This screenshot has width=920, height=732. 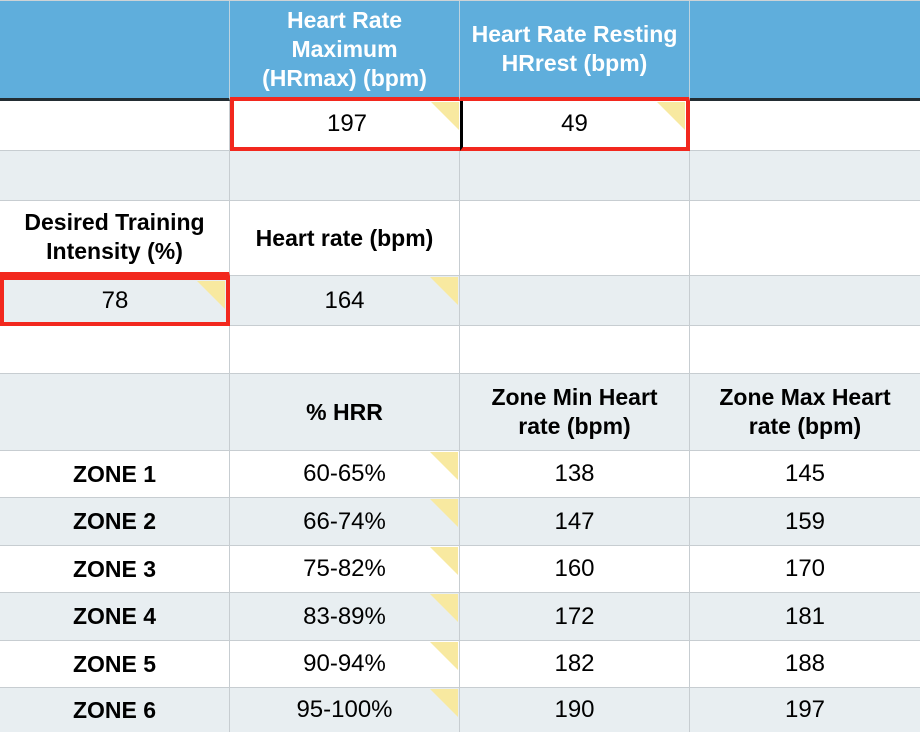 I want to click on cell-intensity-value: 78, so click(x=115, y=301).